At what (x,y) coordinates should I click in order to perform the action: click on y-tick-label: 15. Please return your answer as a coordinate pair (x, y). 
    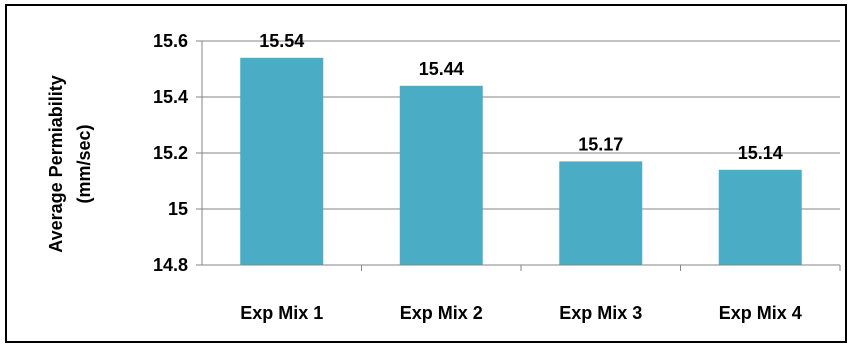
    Looking at the image, I should click on (178, 209).